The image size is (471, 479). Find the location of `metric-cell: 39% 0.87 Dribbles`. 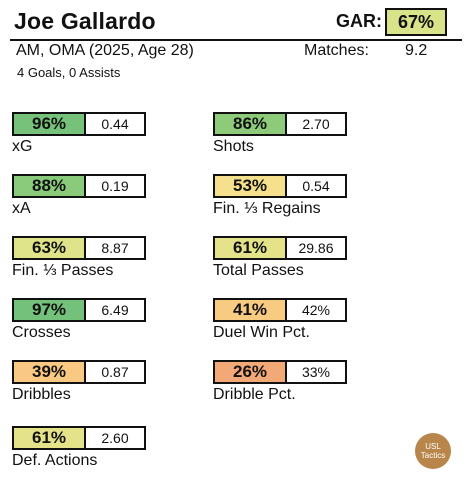

metric-cell: 39% 0.87 Dribbles is located at coordinates (82, 382).